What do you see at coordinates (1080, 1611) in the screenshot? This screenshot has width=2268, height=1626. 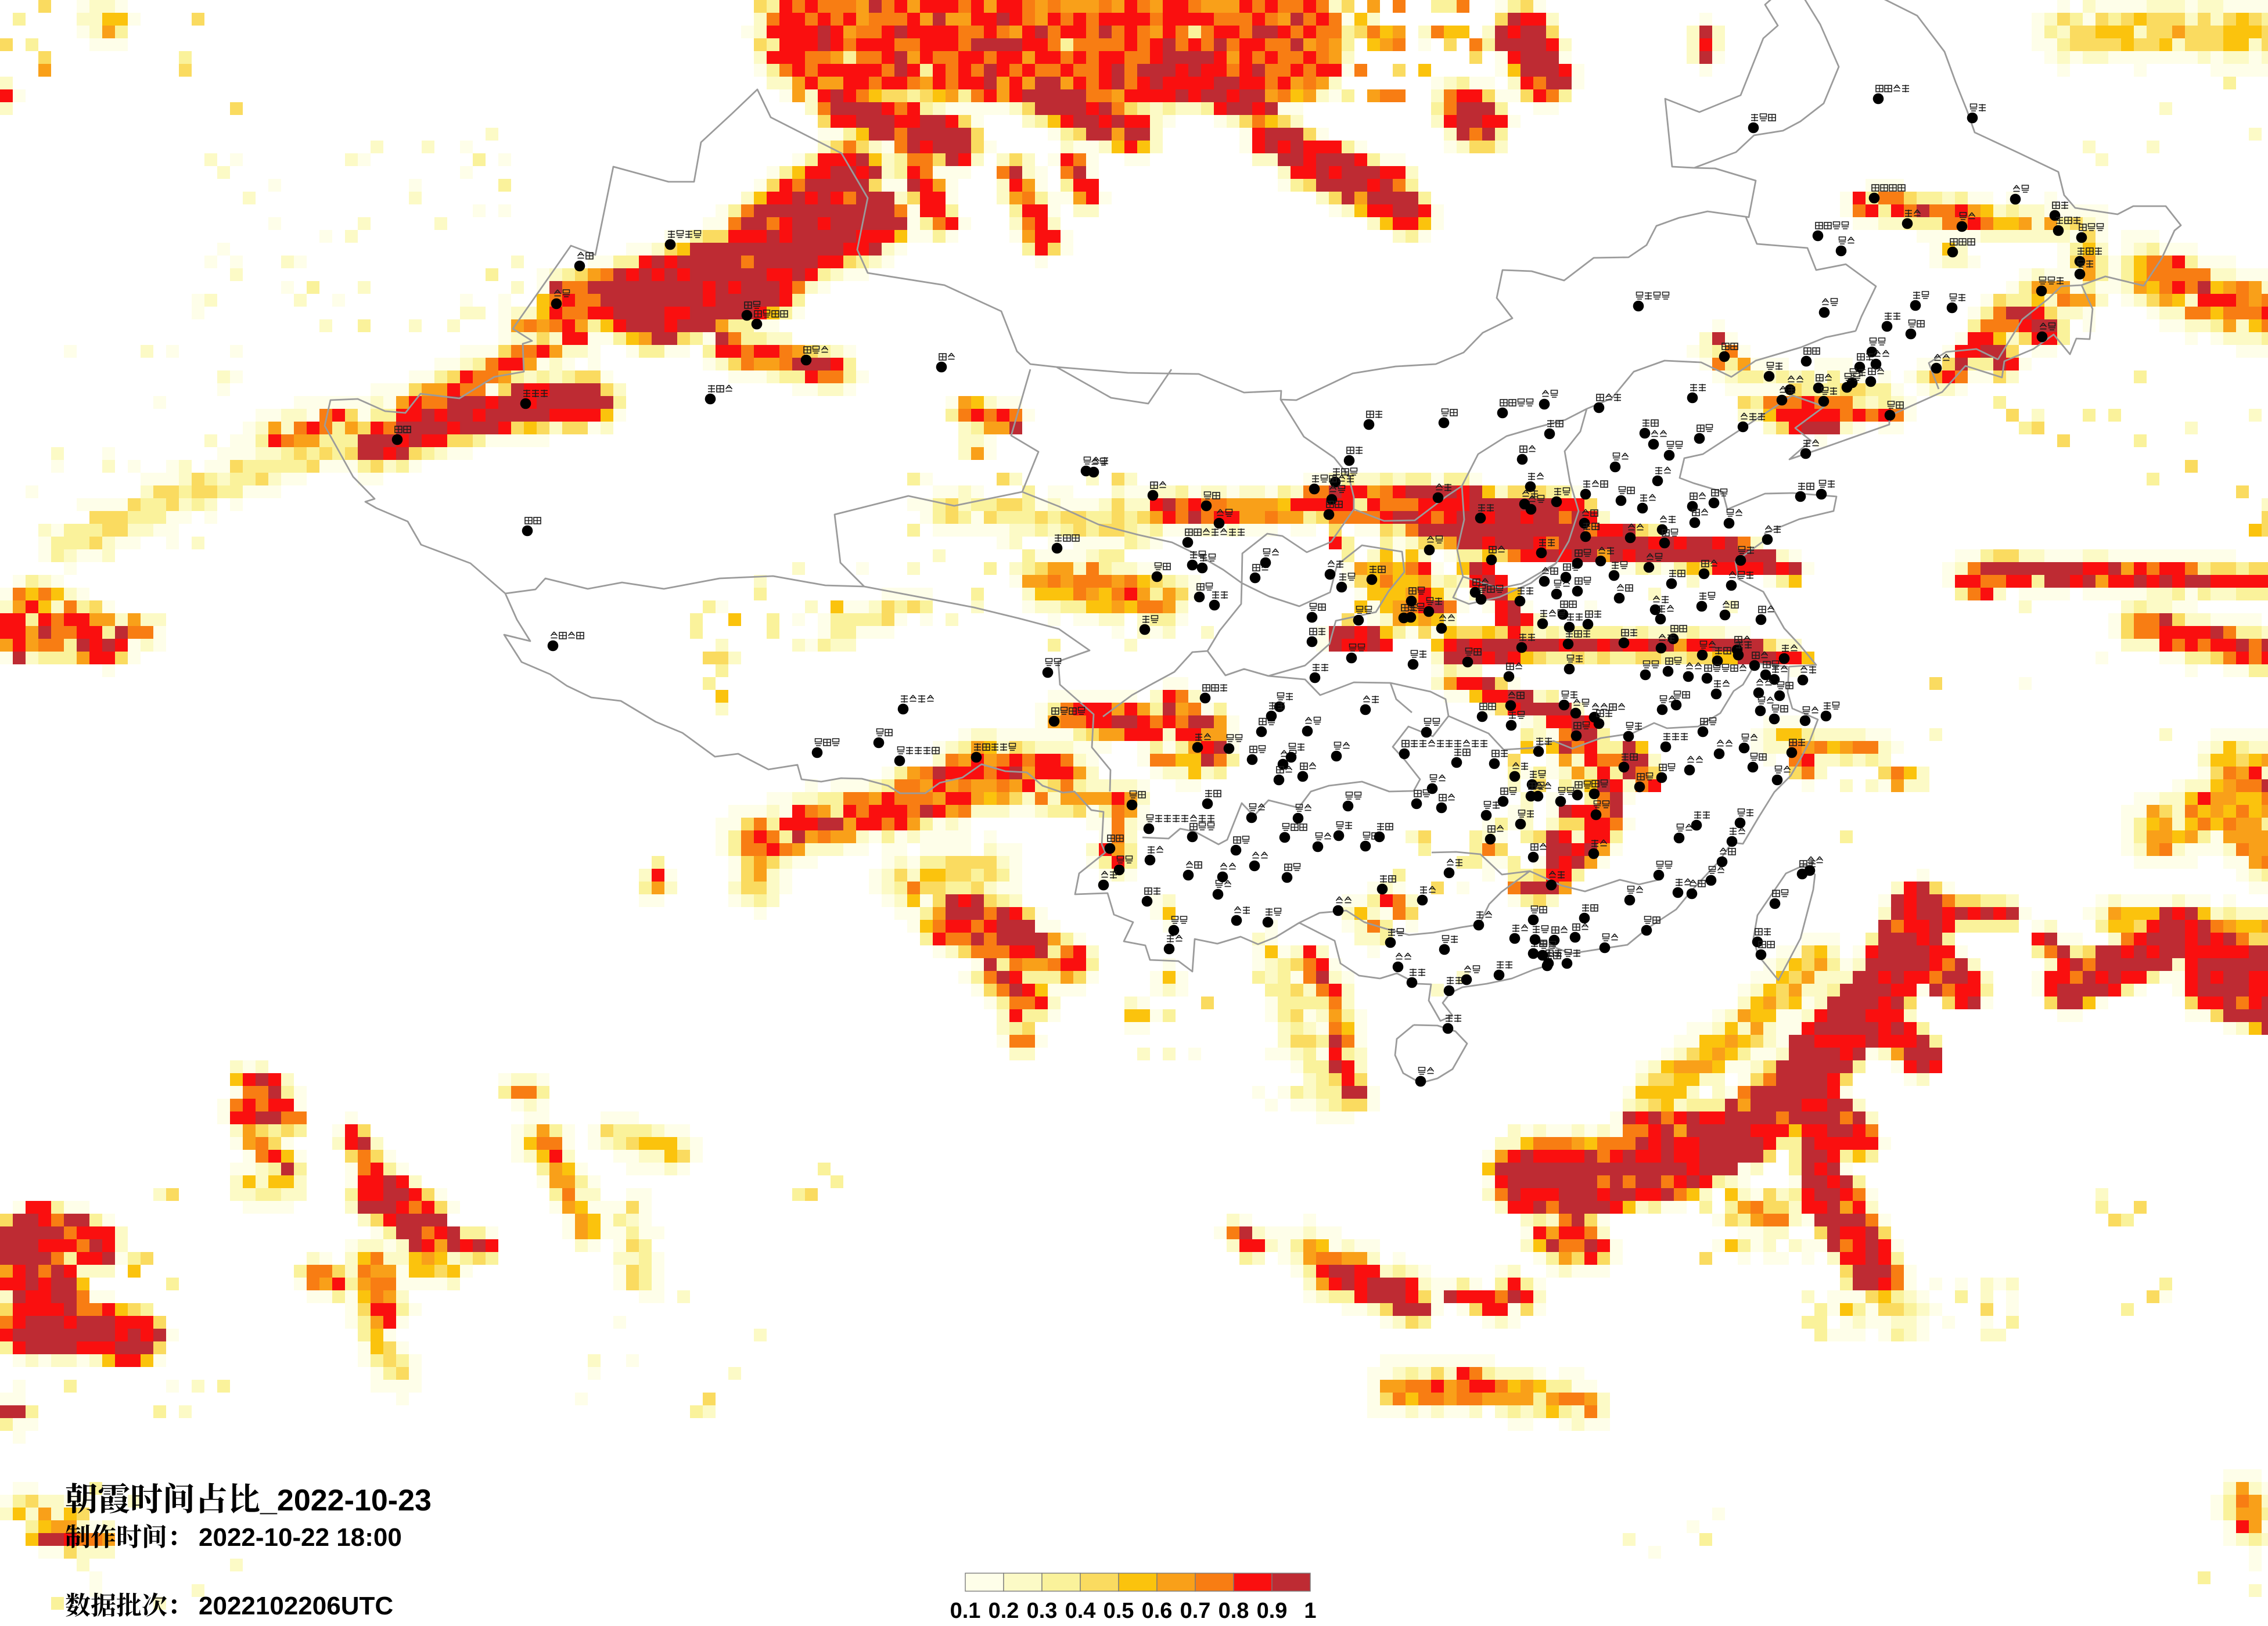 I see `svg-text: 0.4` at bounding box center [1080, 1611].